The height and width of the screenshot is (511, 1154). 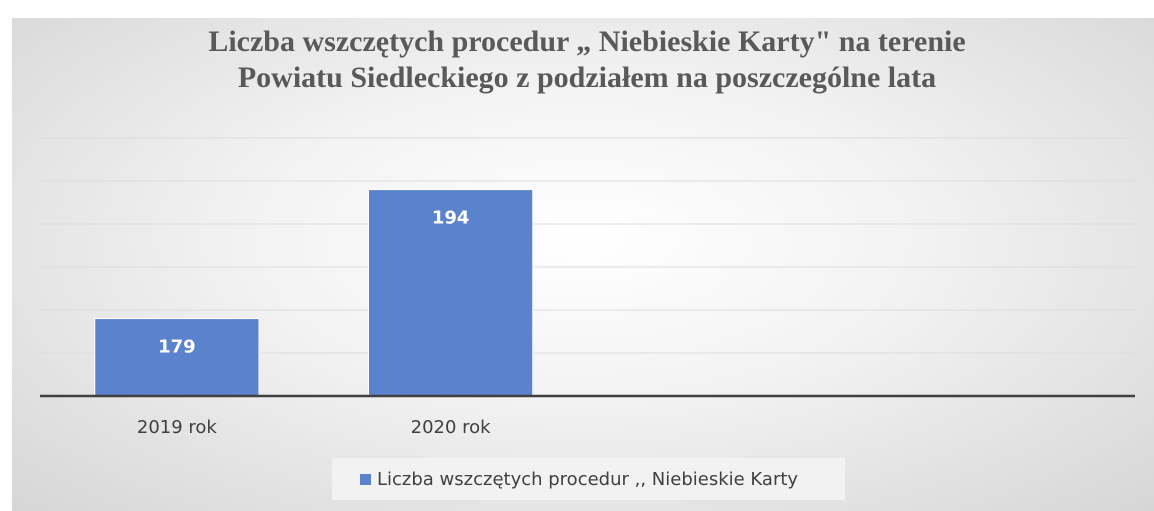 What do you see at coordinates (177, 347) in the screenshot?
I see `data-label: 179` at bounding box center [177, 347].